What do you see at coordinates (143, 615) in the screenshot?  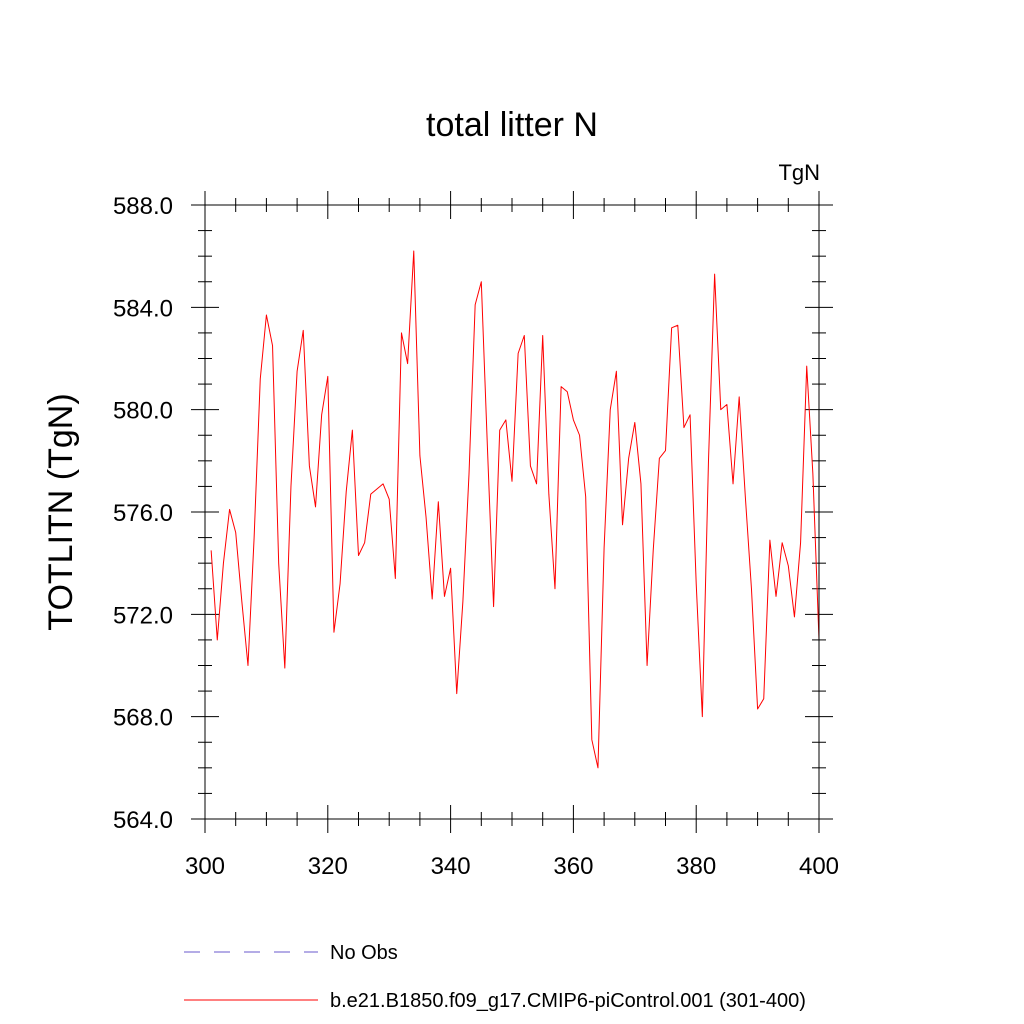 I see `y-tick-label: 572.0` at bounding box center [143, 615].